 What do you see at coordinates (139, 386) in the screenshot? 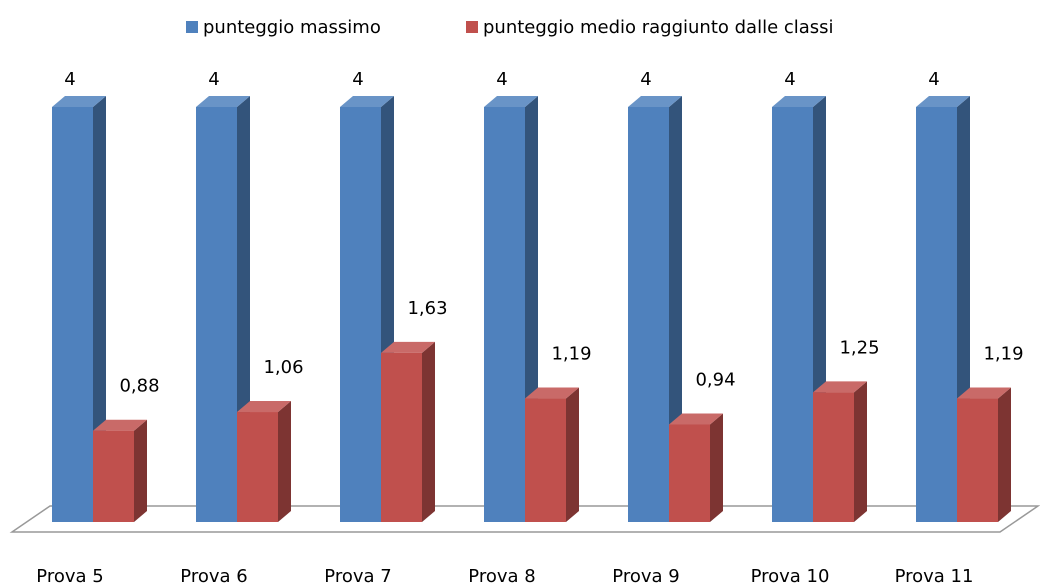
I see `data-label: 0,88` at bounding box center [139, 386].